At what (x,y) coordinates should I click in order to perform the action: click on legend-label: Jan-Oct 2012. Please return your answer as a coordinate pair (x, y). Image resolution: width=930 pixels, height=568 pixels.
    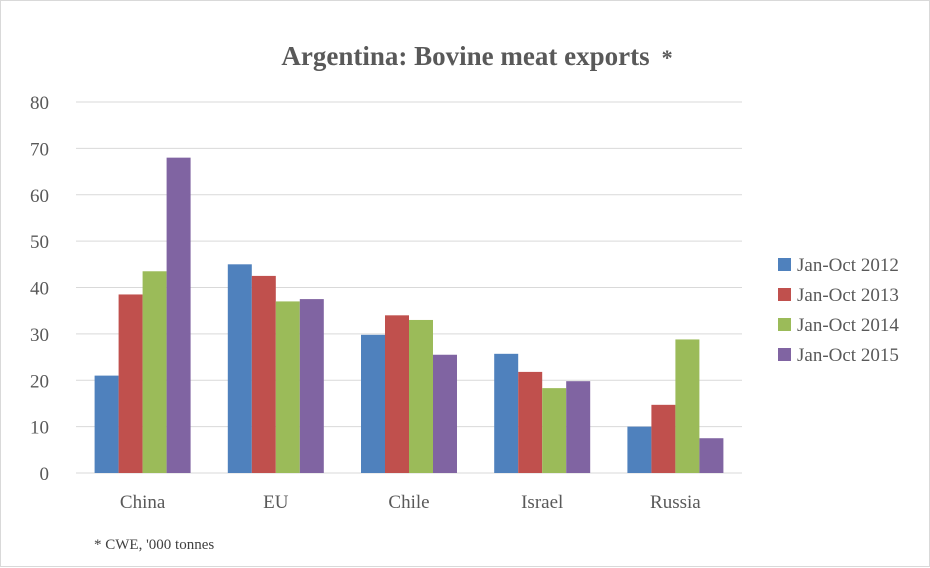
    Looking at the image, I should click on (848, 265).